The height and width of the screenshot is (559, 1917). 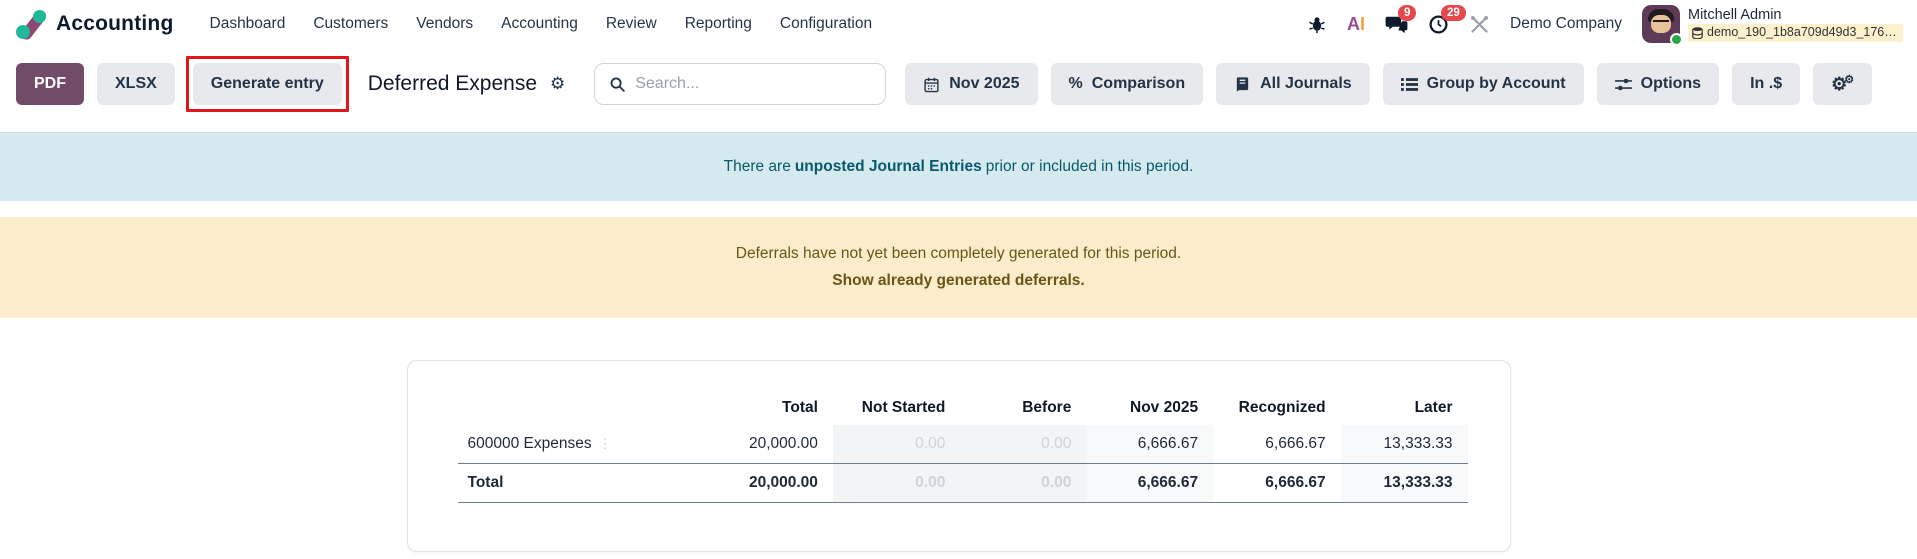 What do you see at coordinates (1662, 25) in the screenshot?
I see `user-avatar` at bounding box center [1662, 25].